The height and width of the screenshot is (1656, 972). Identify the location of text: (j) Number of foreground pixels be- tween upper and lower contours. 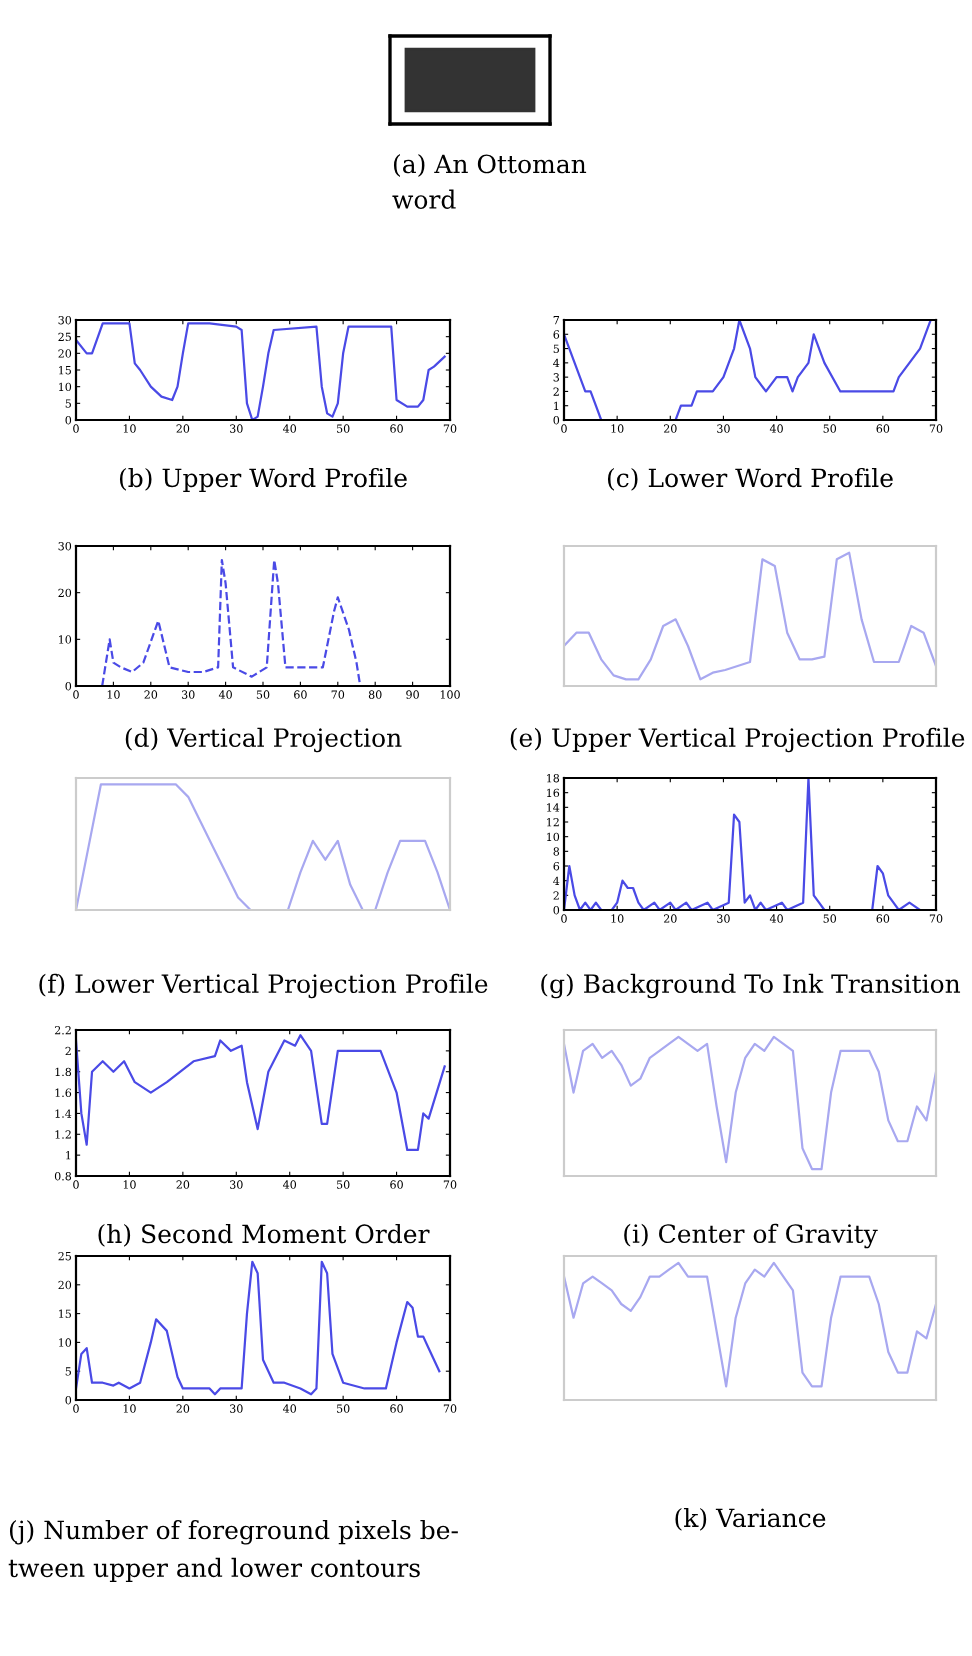
(233, 1551).